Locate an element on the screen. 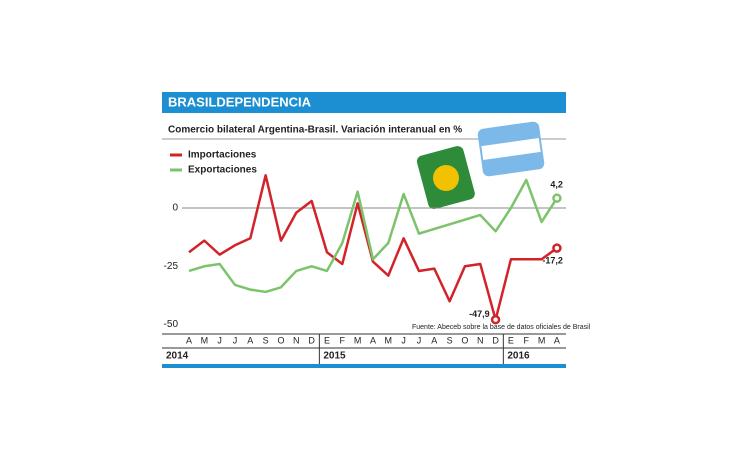  legend-label: Exportaciones is located at coordinates (222, 170).